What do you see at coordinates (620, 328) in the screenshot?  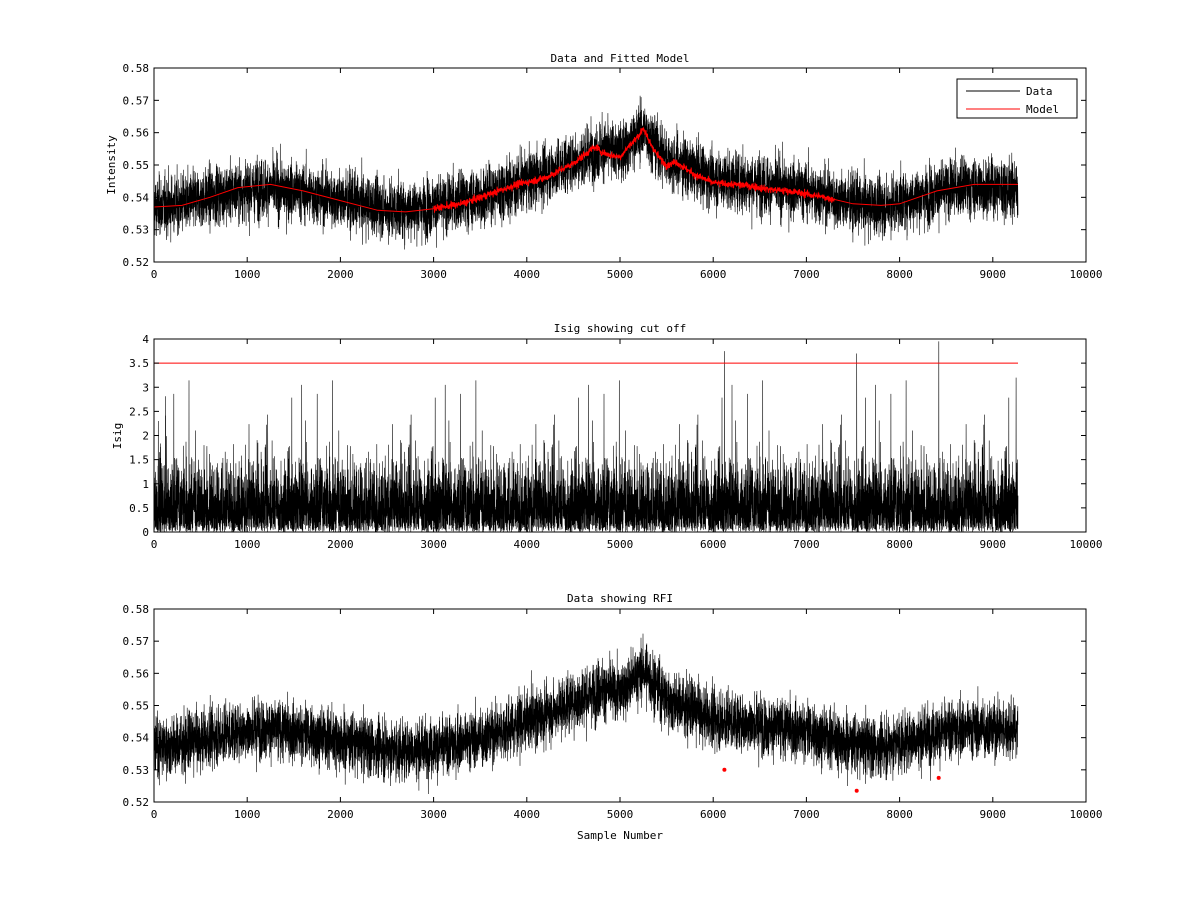 I see `chart-title: Isig showing cut off` at bounding box center [620, 328].